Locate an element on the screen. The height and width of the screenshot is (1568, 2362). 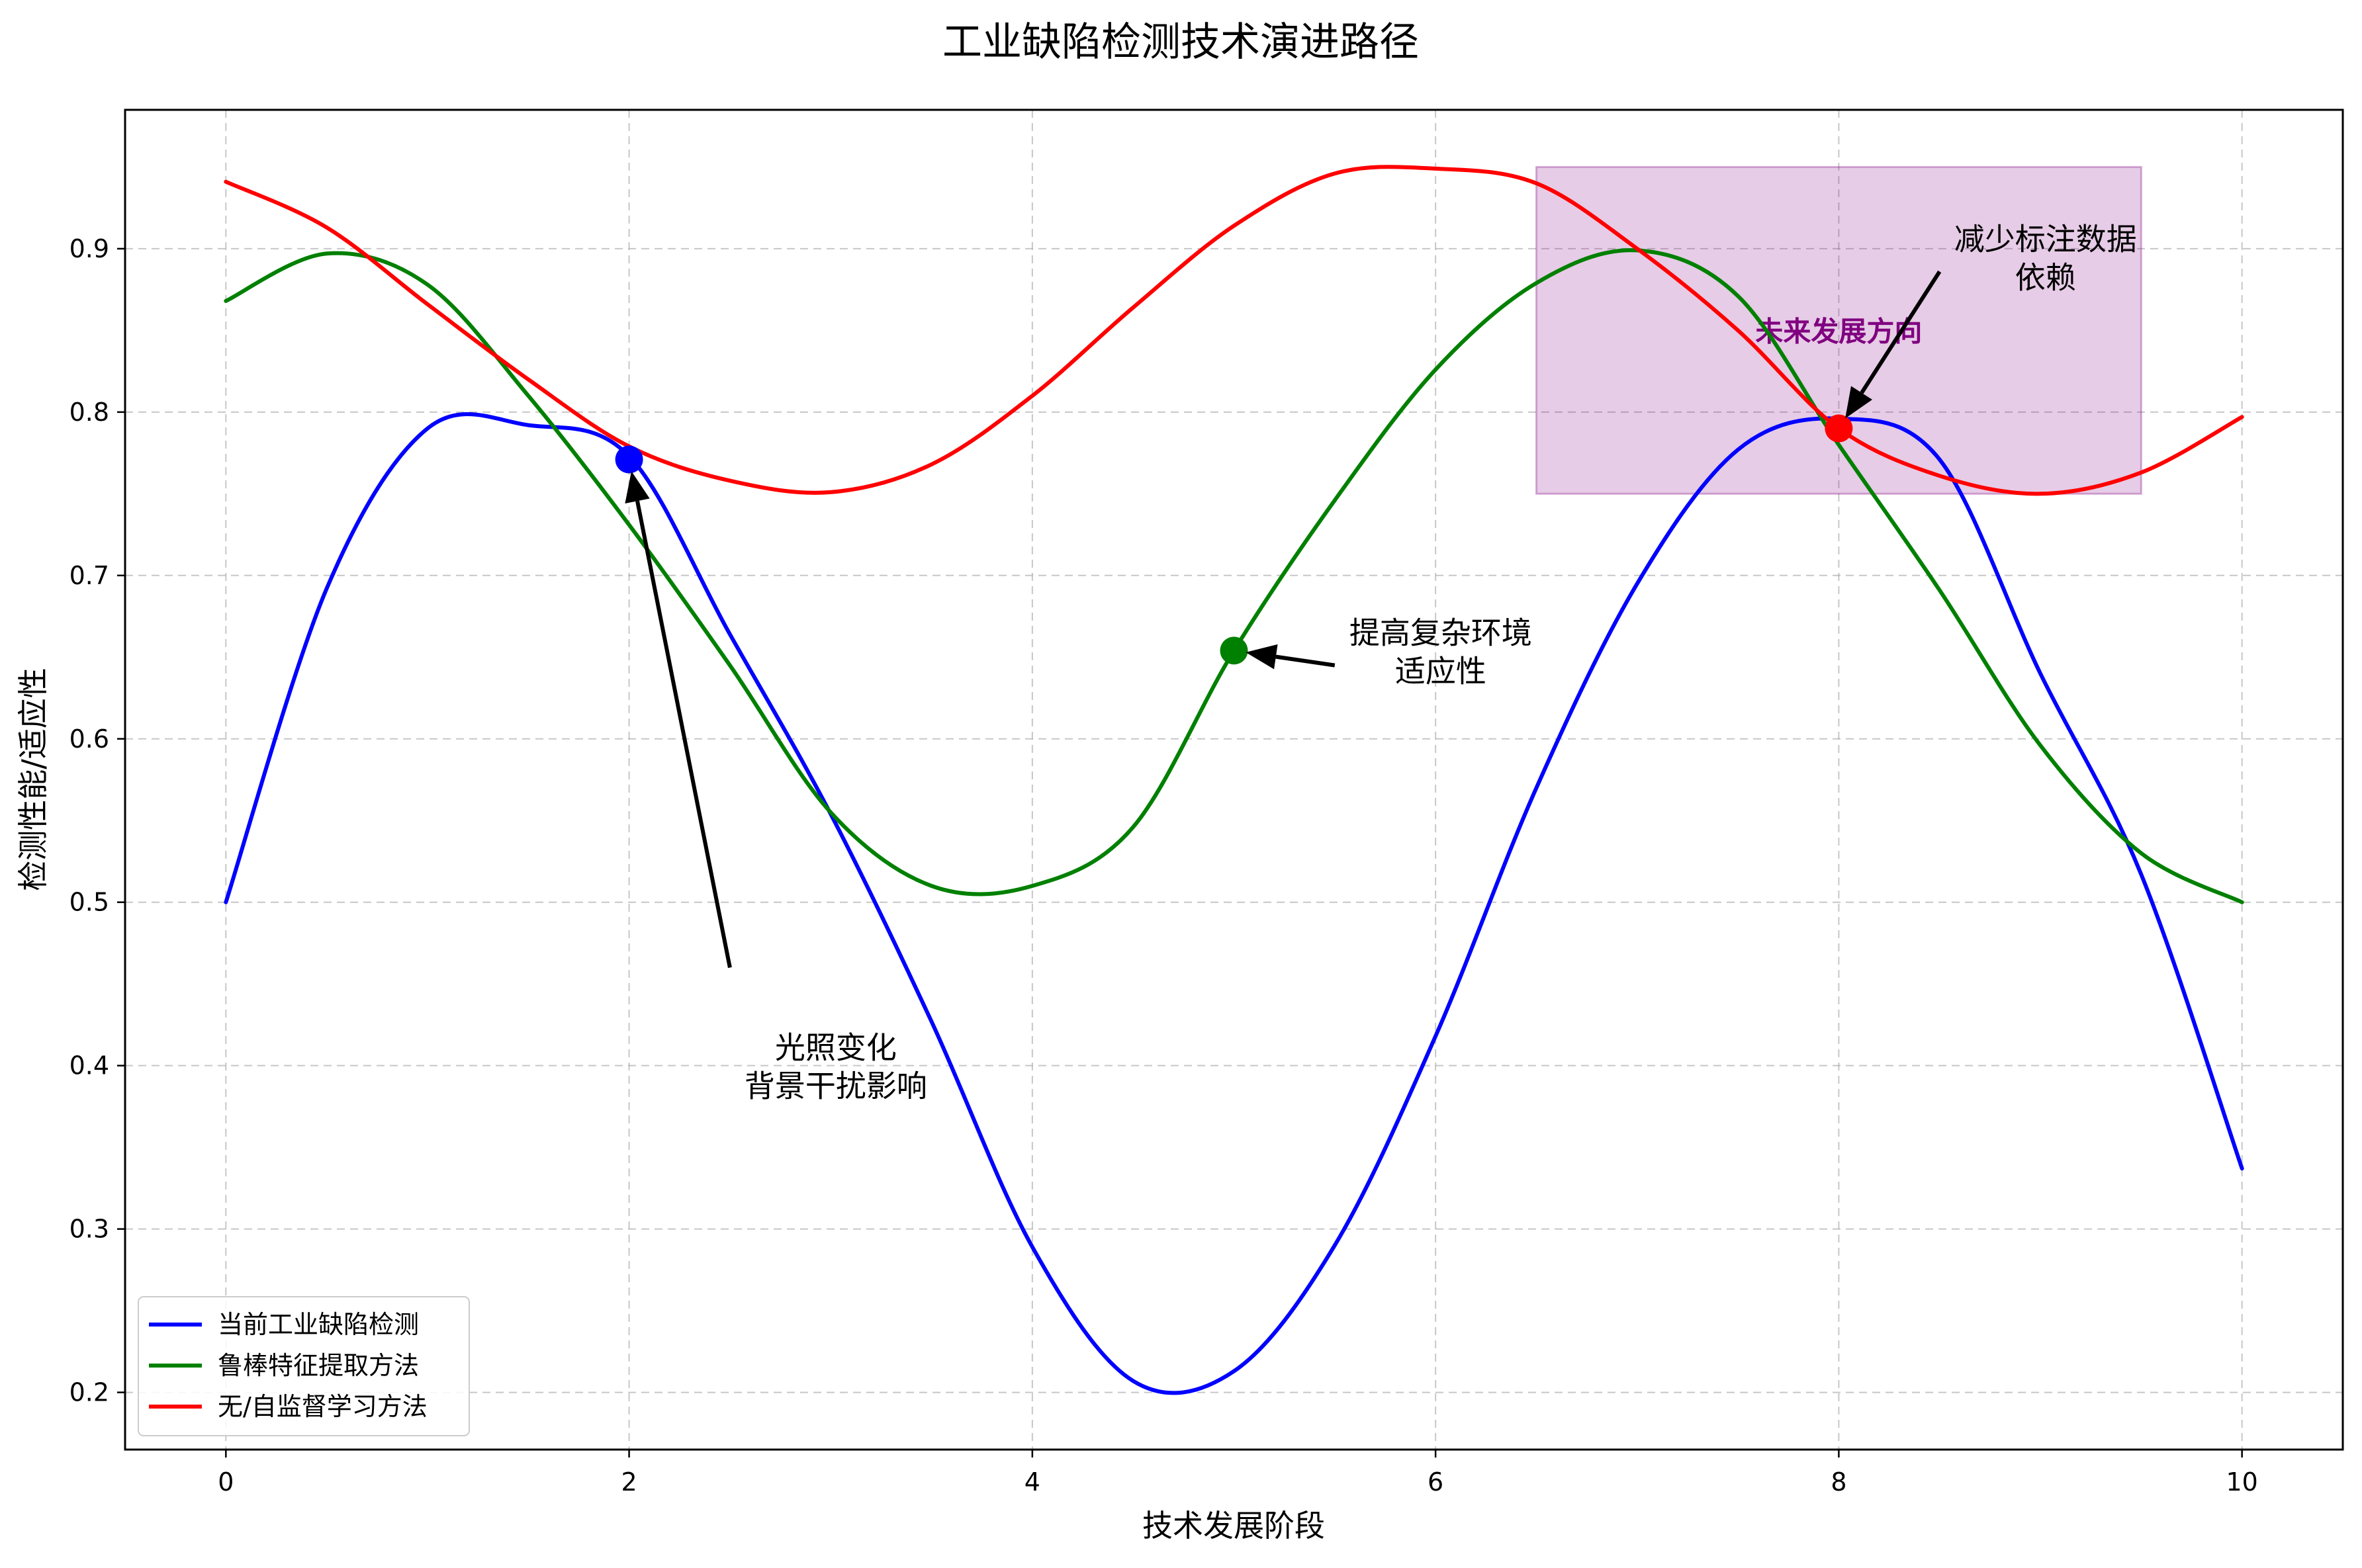
y-tick-label: 0.9 is located at coordinates (89, 249).